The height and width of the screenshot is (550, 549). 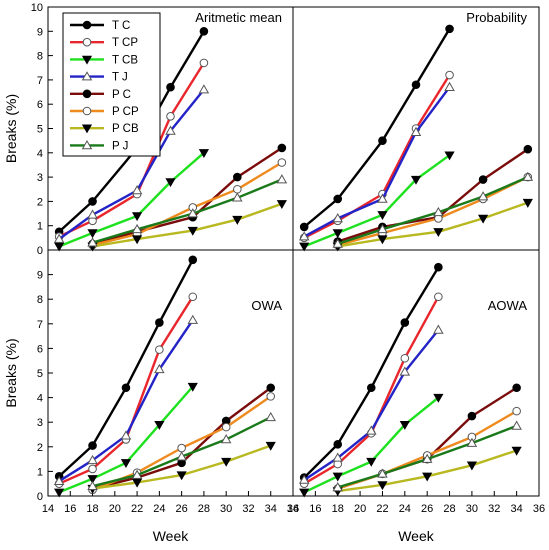 I want to click on legend-label: P J, so click(x=120, y=146).